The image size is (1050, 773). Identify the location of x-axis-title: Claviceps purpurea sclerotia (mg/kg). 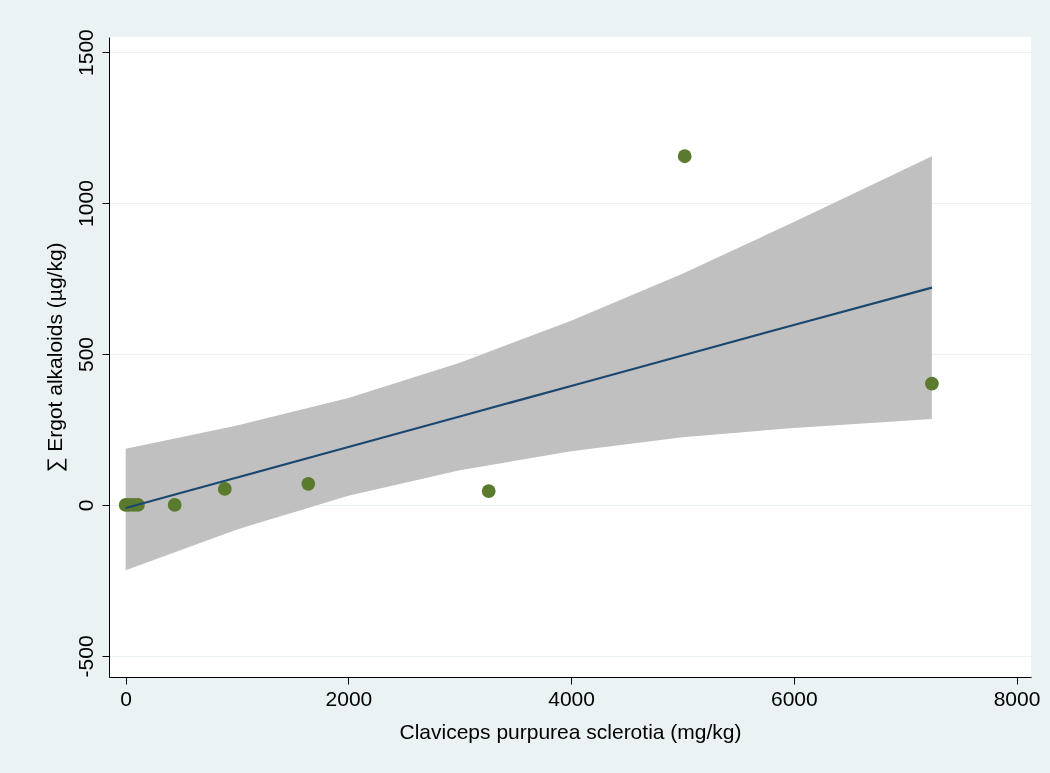
(570, 731).